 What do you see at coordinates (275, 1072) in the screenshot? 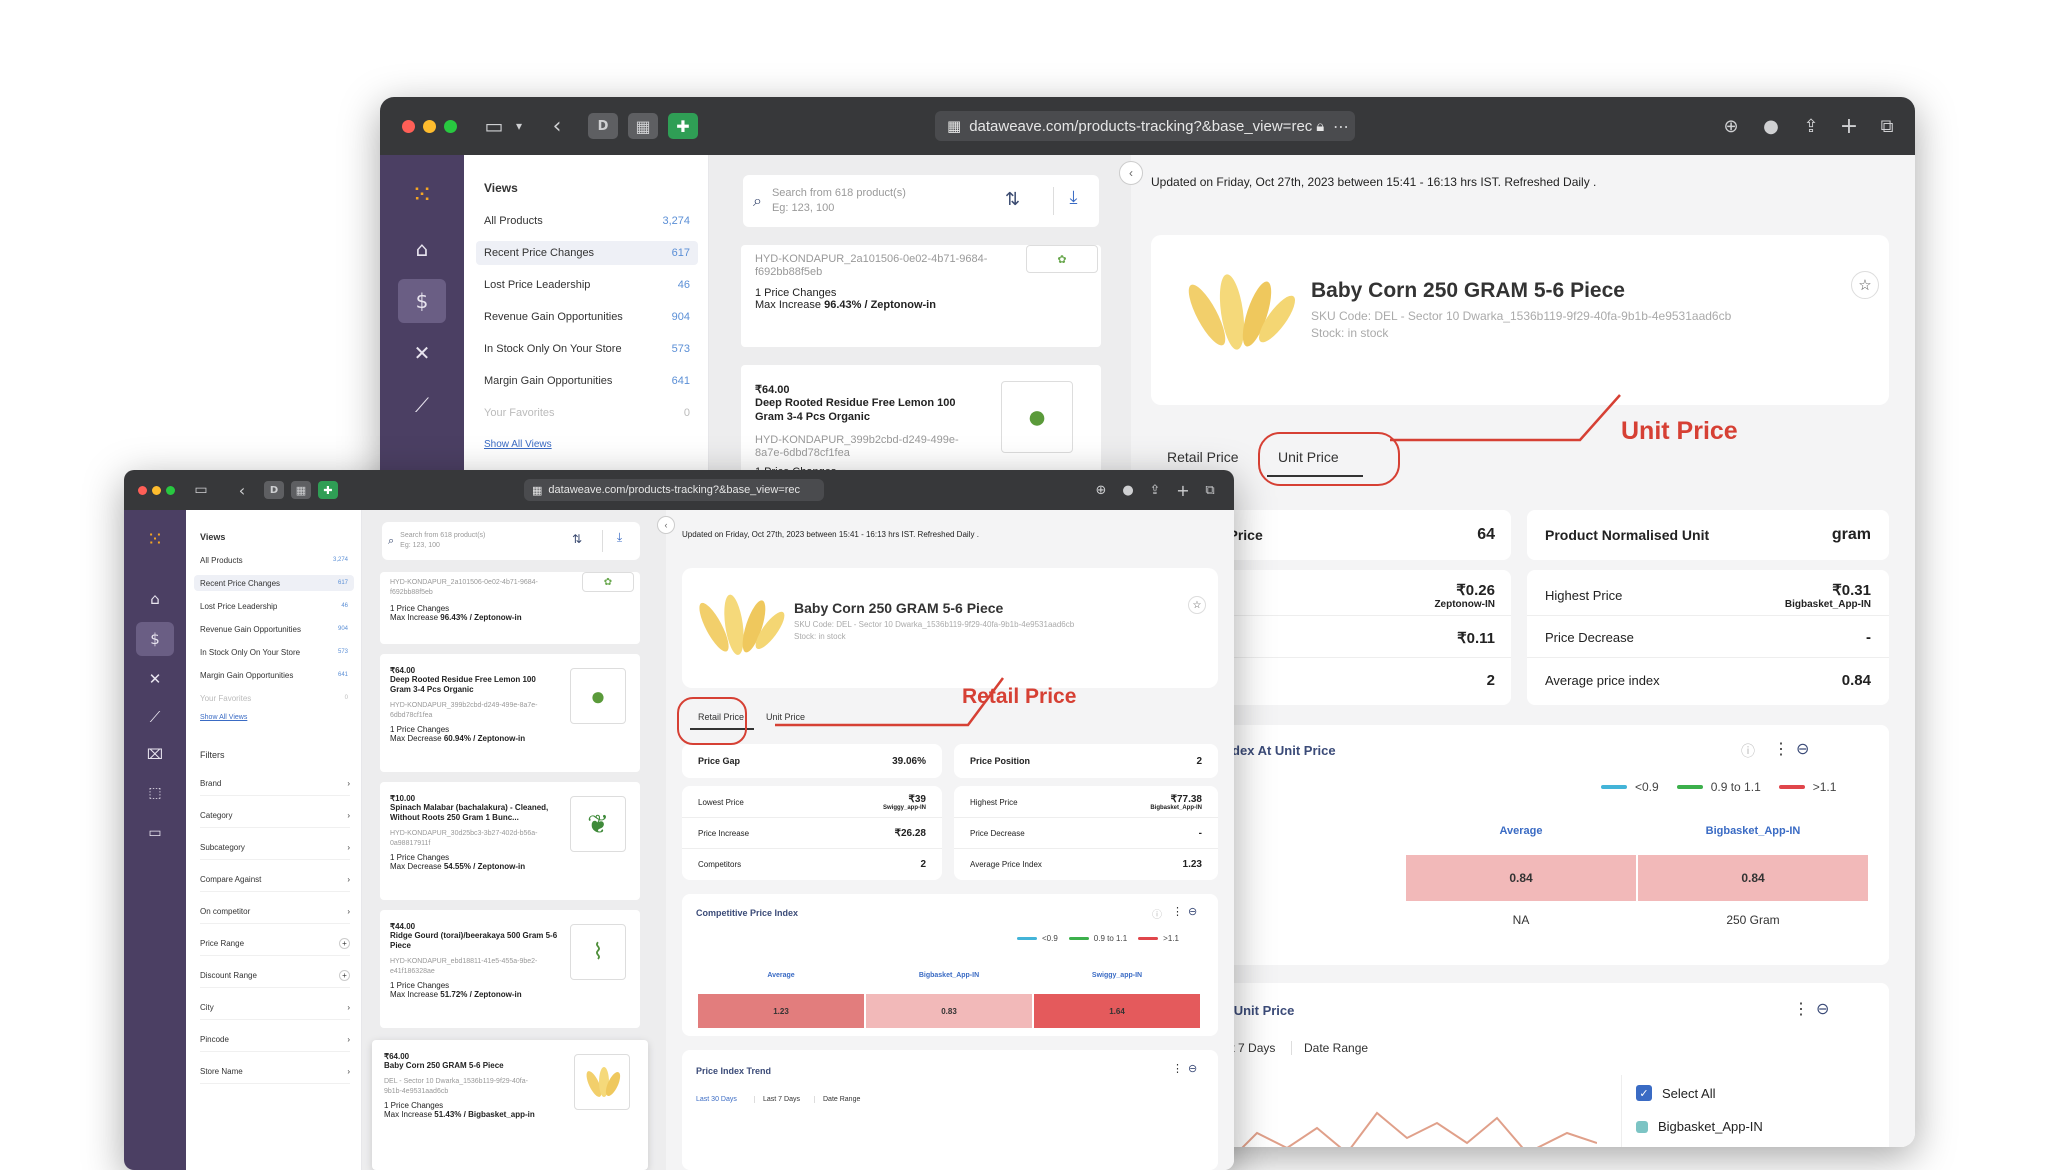
I see `filter-store-name: Store Name ›` at bounding box center [275, 1072].